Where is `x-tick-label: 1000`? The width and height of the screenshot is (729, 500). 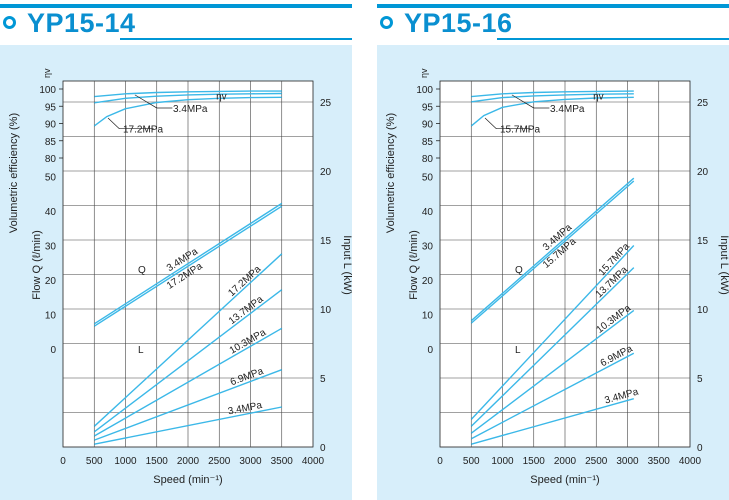
x-tick-label: 1000 is located at coordinates (502, 461).